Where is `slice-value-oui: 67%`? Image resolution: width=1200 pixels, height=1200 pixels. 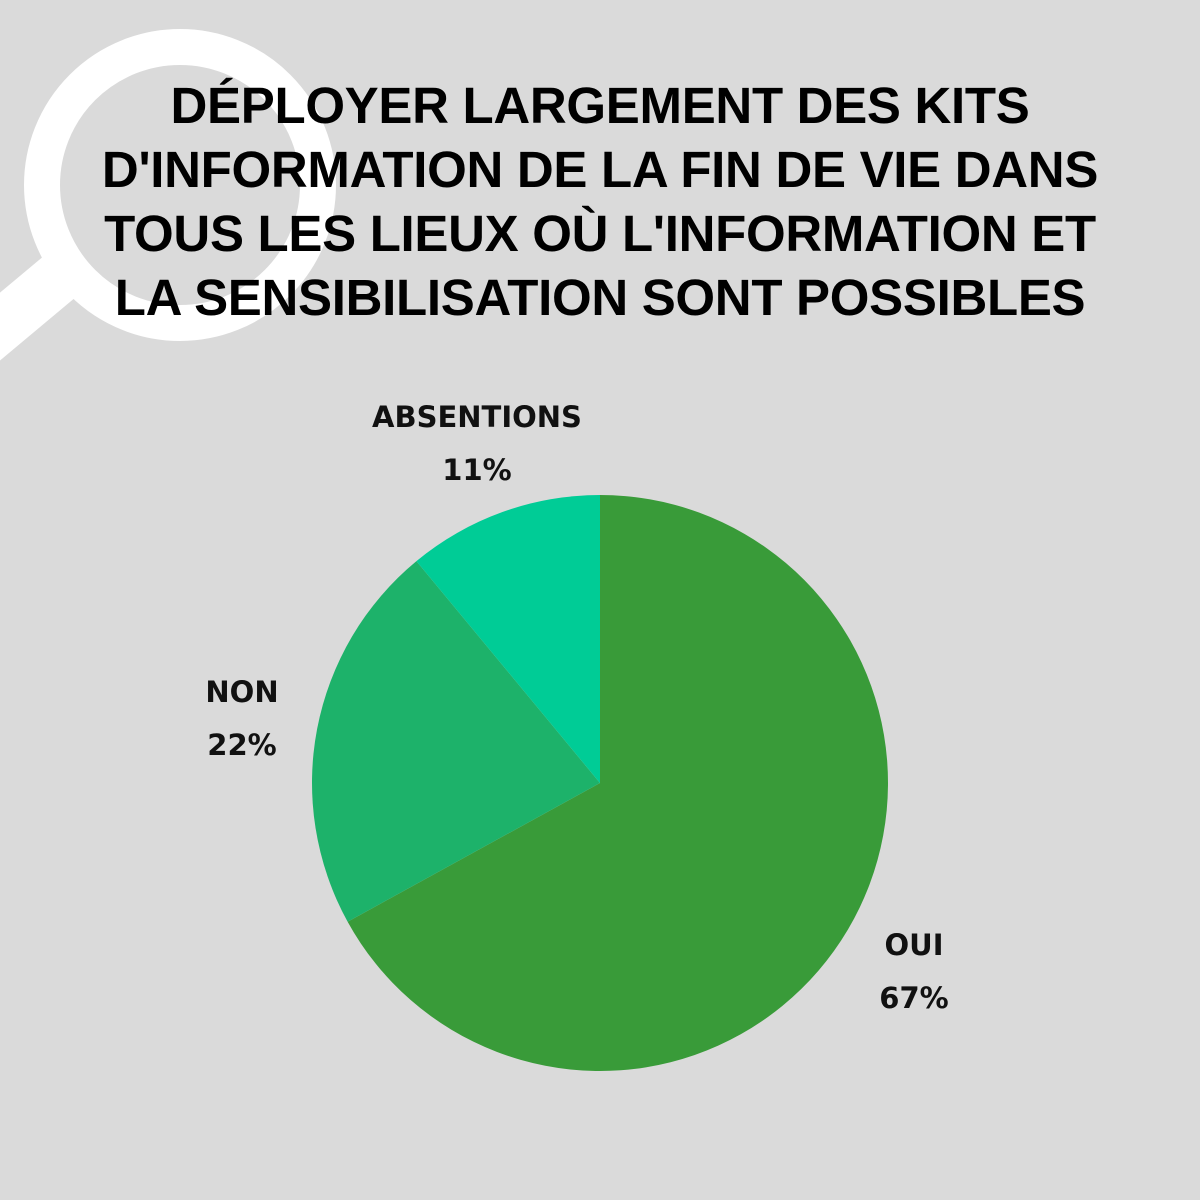
slice-value-oui: 67% is located at coordinates (913, 998).